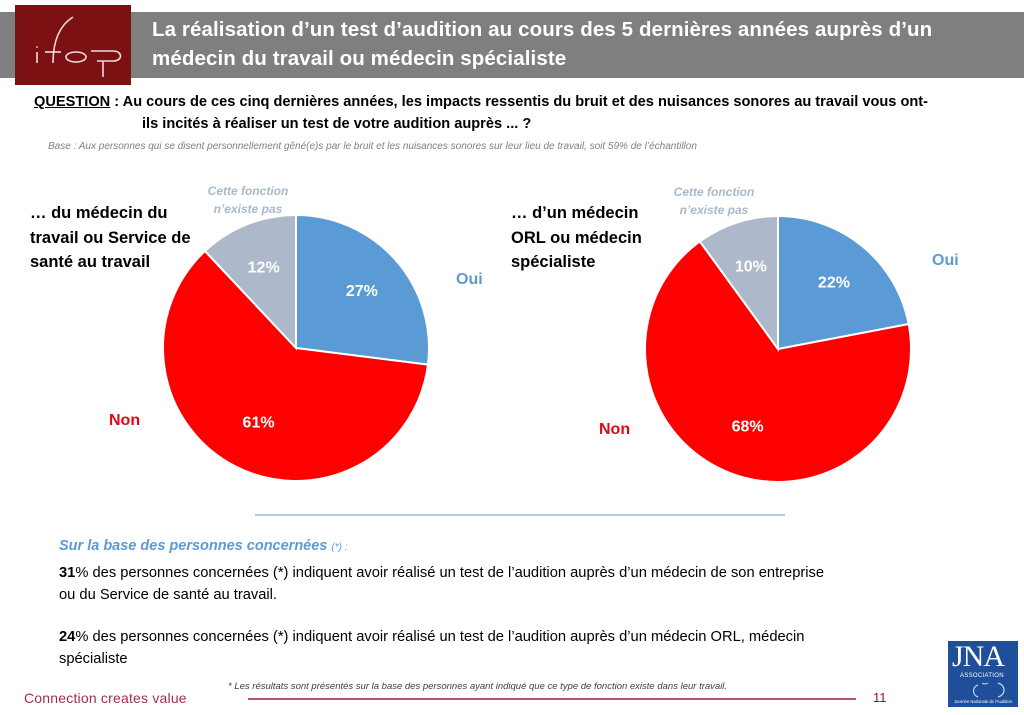 This screenshot has width=1024, height=715. What do you see at coordinates (90, 262) in the screenshot?
I see `pie1-title-line: santé au travail` at bounding box center [90, 262].